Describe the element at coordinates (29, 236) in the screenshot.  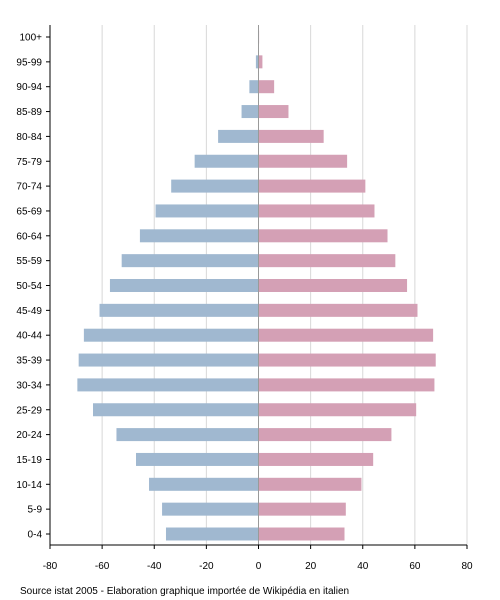
I see `y-tick-label: 60-64` at that location.